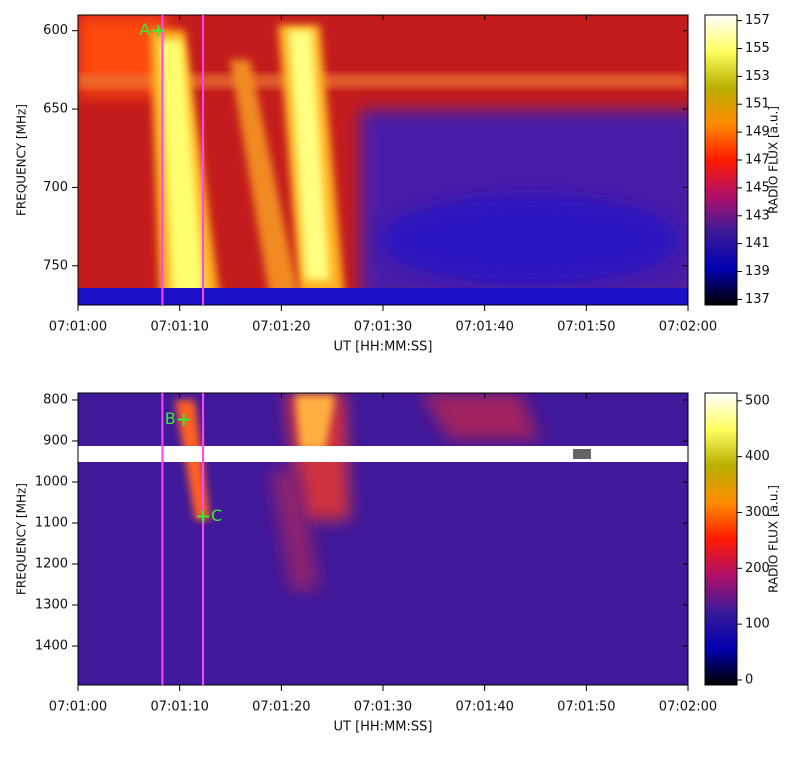  Describe the element at coordinates (51, 564) in the screenshot. I see `y-tick-label: 1200` at that location.